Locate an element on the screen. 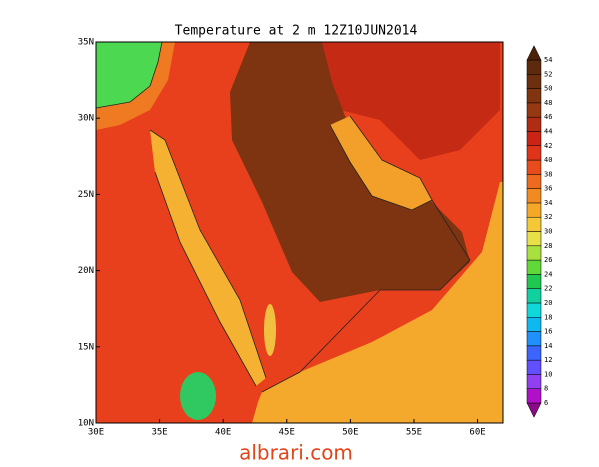 This screenshot has width=599, height=467. x-tick-label: 40E is located at coordinates (223, 433).